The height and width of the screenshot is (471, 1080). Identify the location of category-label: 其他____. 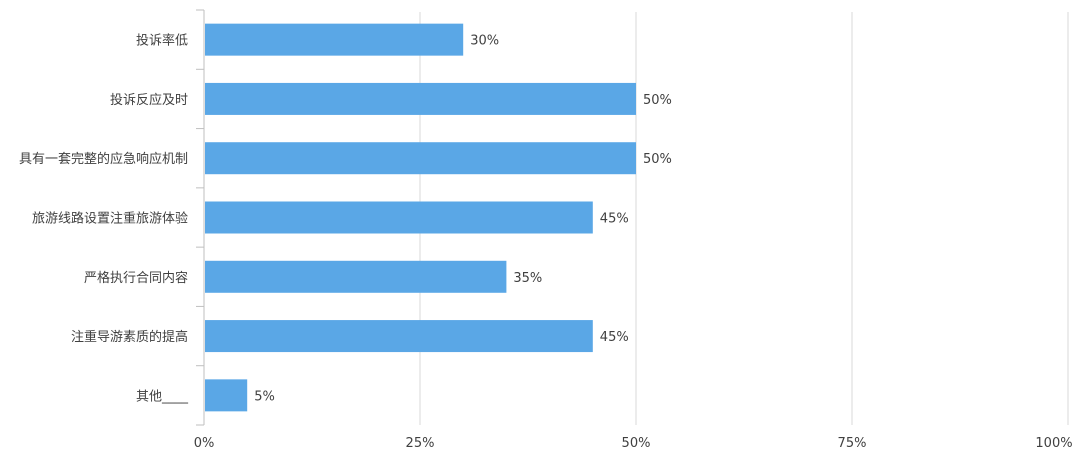
(162, 396).